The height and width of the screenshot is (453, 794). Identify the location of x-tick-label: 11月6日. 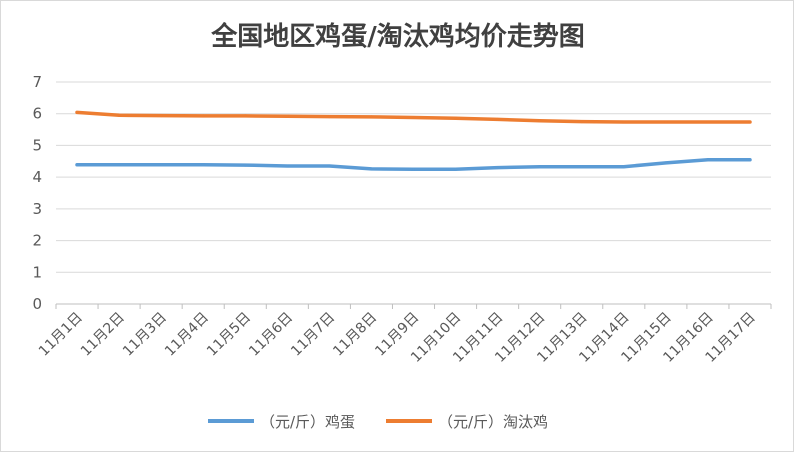
(271, 335).